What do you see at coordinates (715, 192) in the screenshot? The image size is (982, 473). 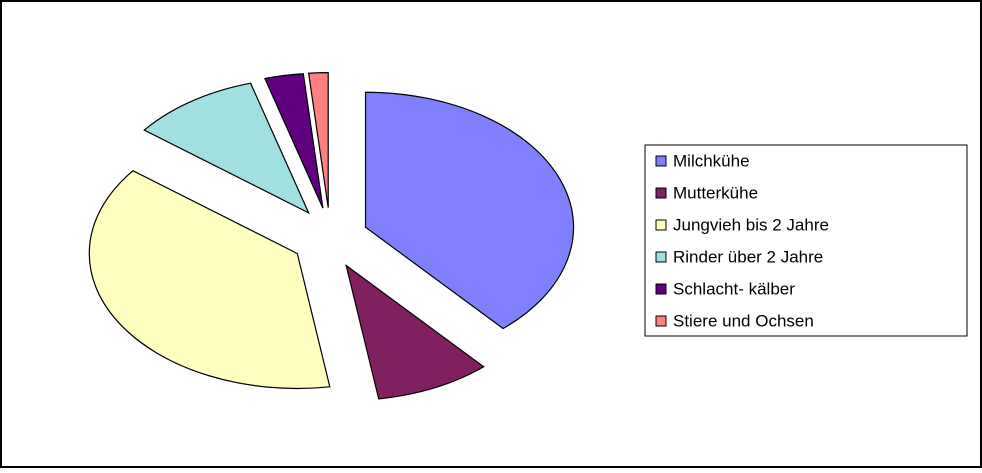 I see `legend-label: Mutterkühe` at bounding box center [715, 192].